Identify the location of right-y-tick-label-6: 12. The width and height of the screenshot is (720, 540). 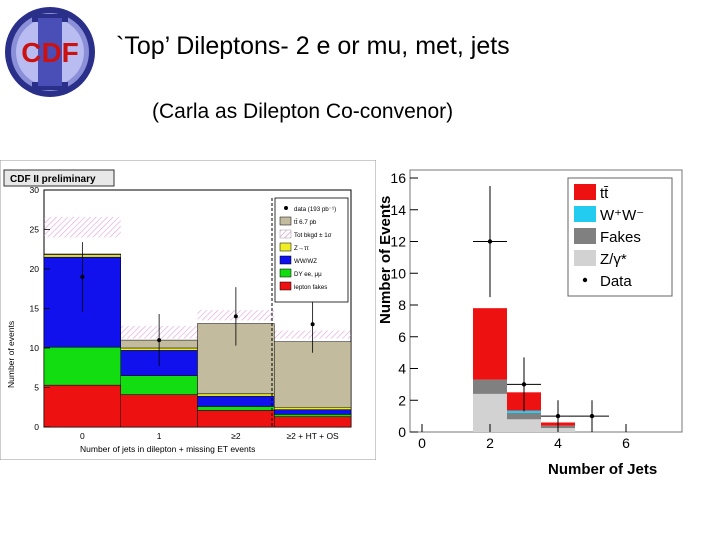
(398, 242).